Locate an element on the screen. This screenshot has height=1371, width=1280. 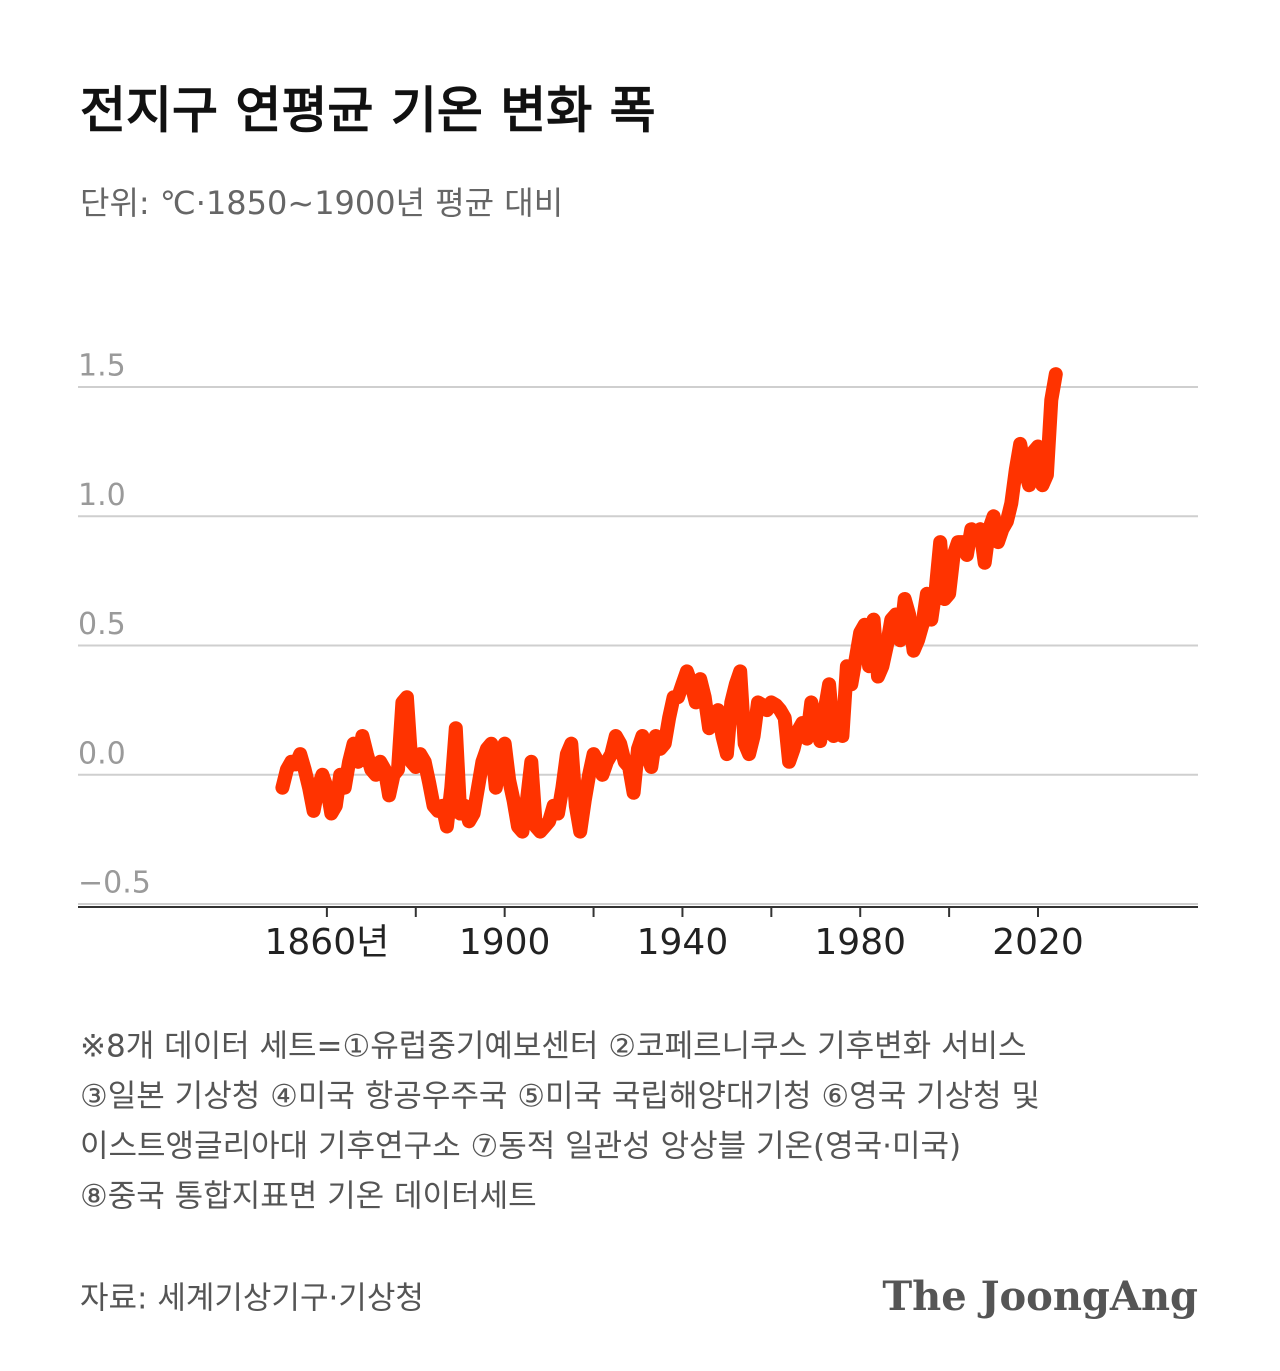
y-tick-label: 0.5 is located at coordinates (102, 624).